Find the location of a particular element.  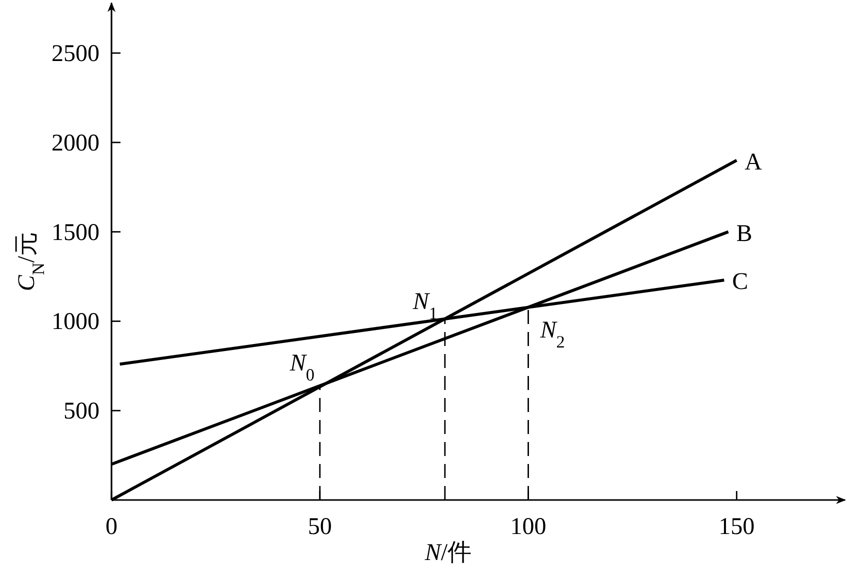

x-axis-title: N/件 is located at coordinates (448, 553).